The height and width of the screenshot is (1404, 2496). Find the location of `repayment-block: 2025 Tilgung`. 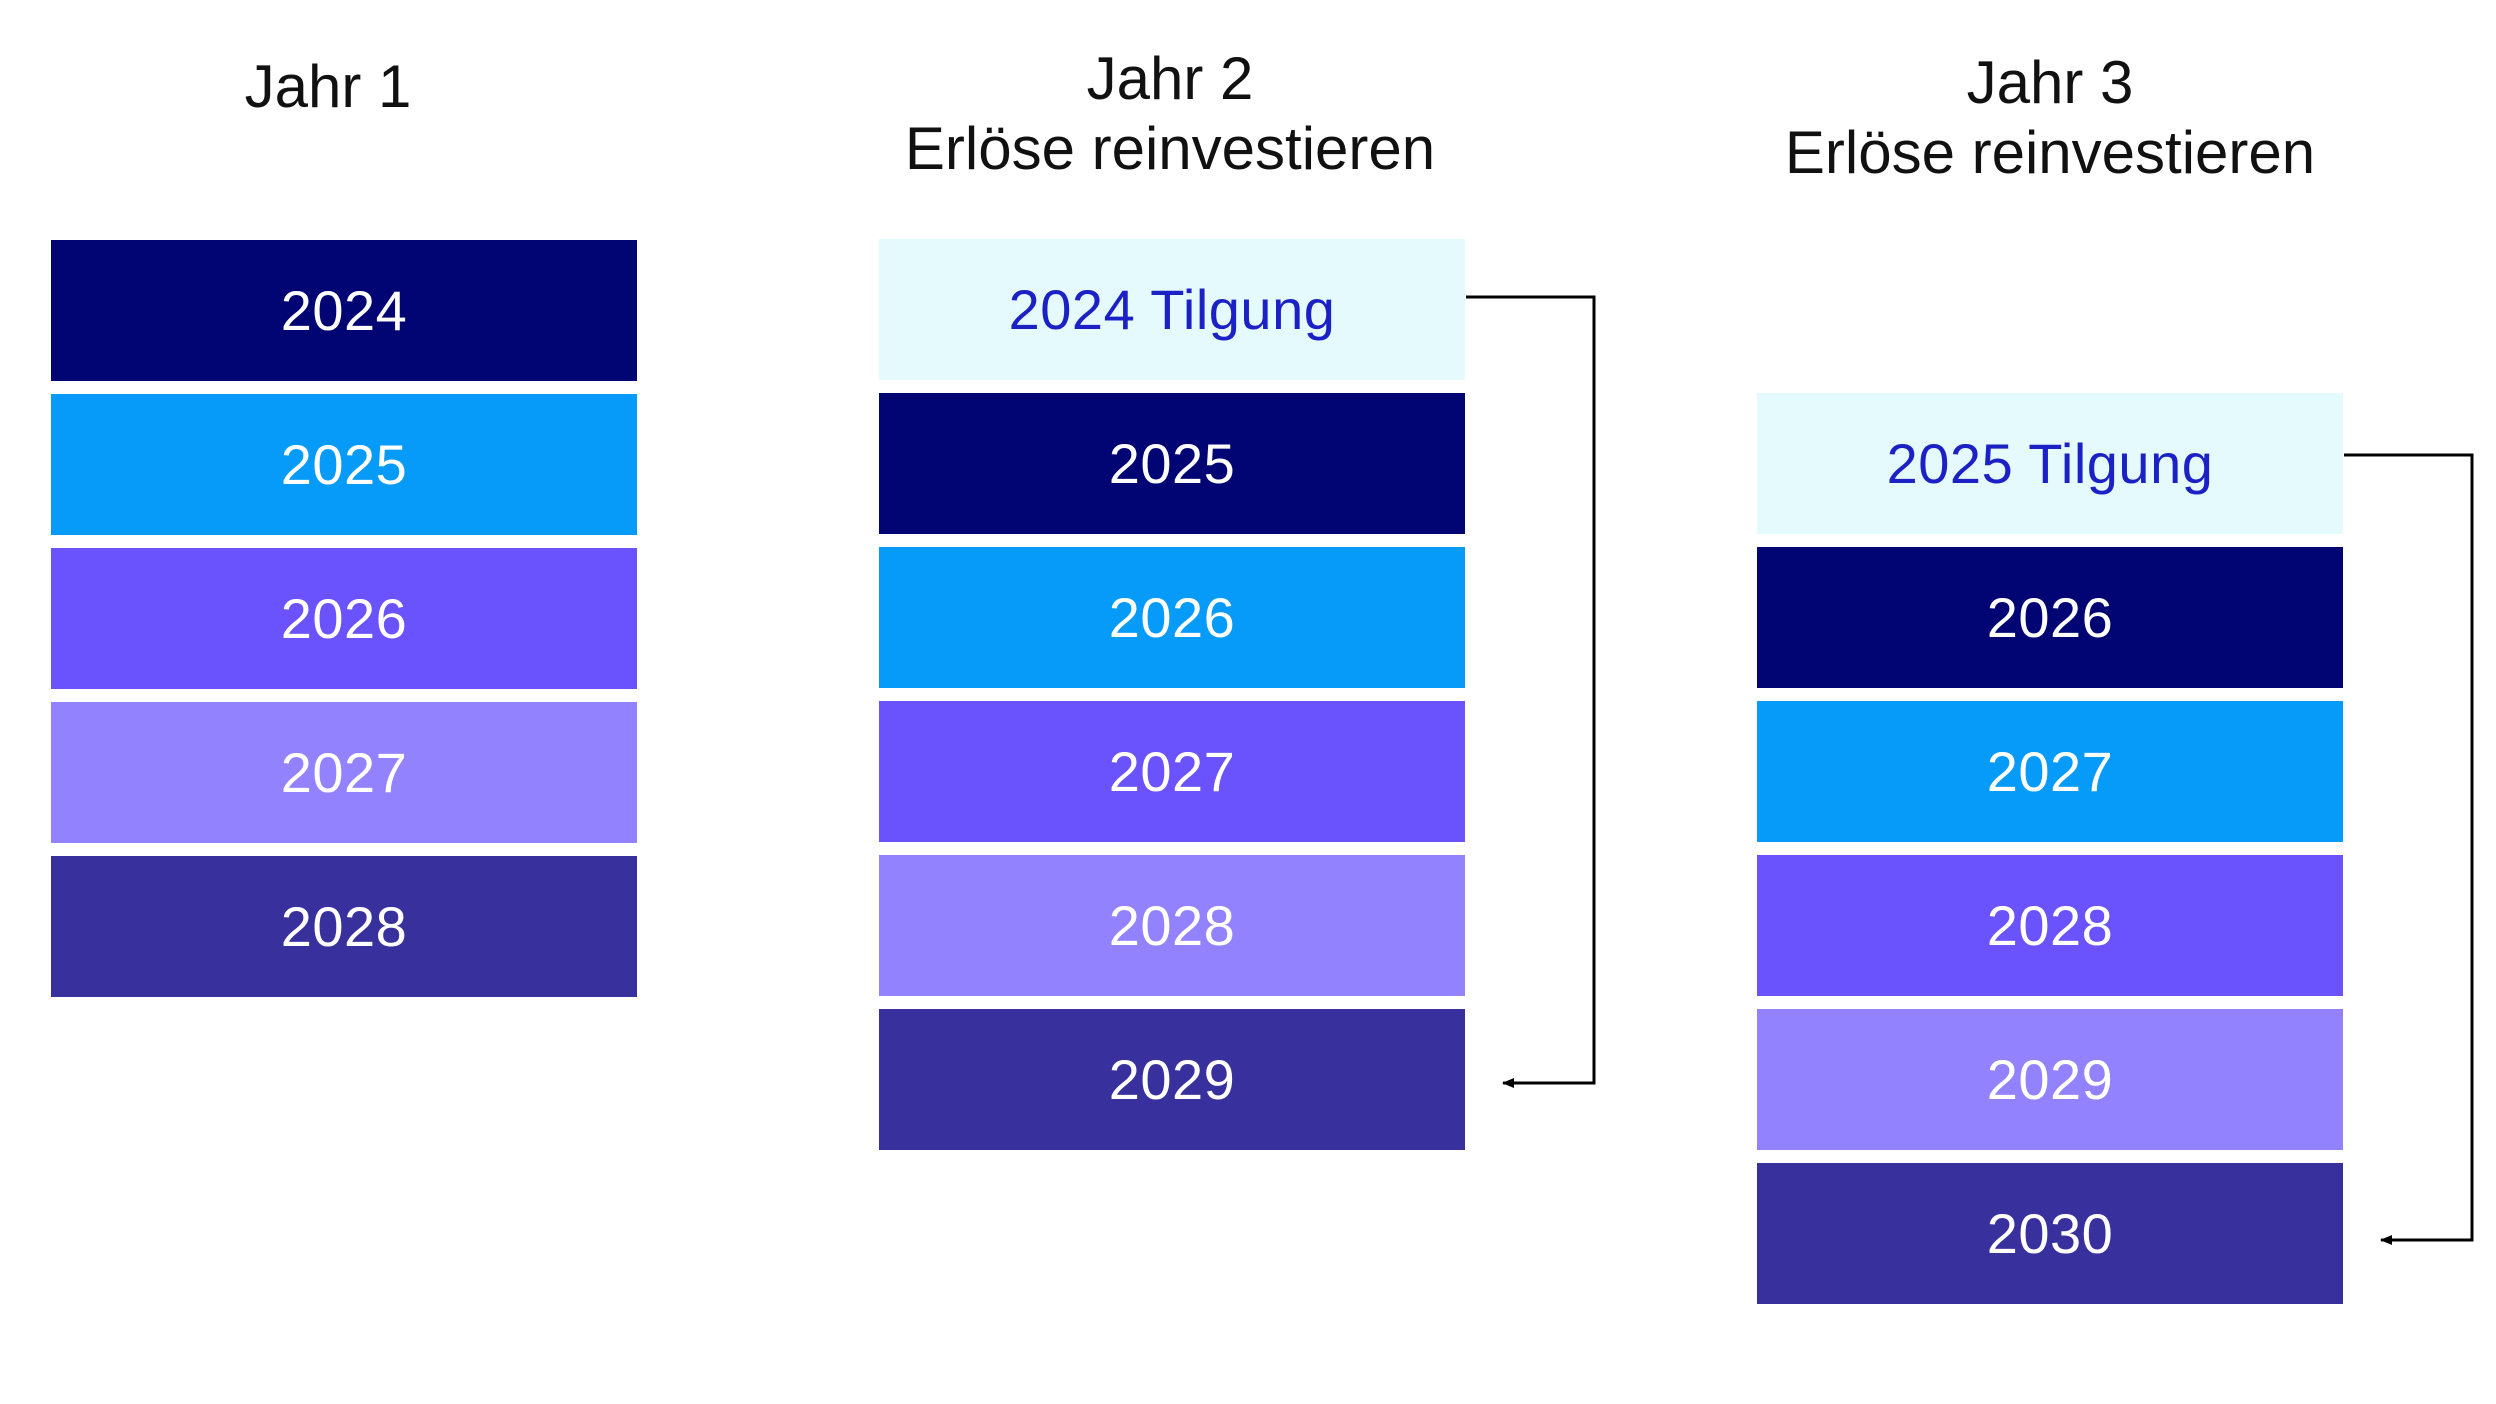

repayment-block: 2025 Tilgung is located at coordinates (2050, 463).